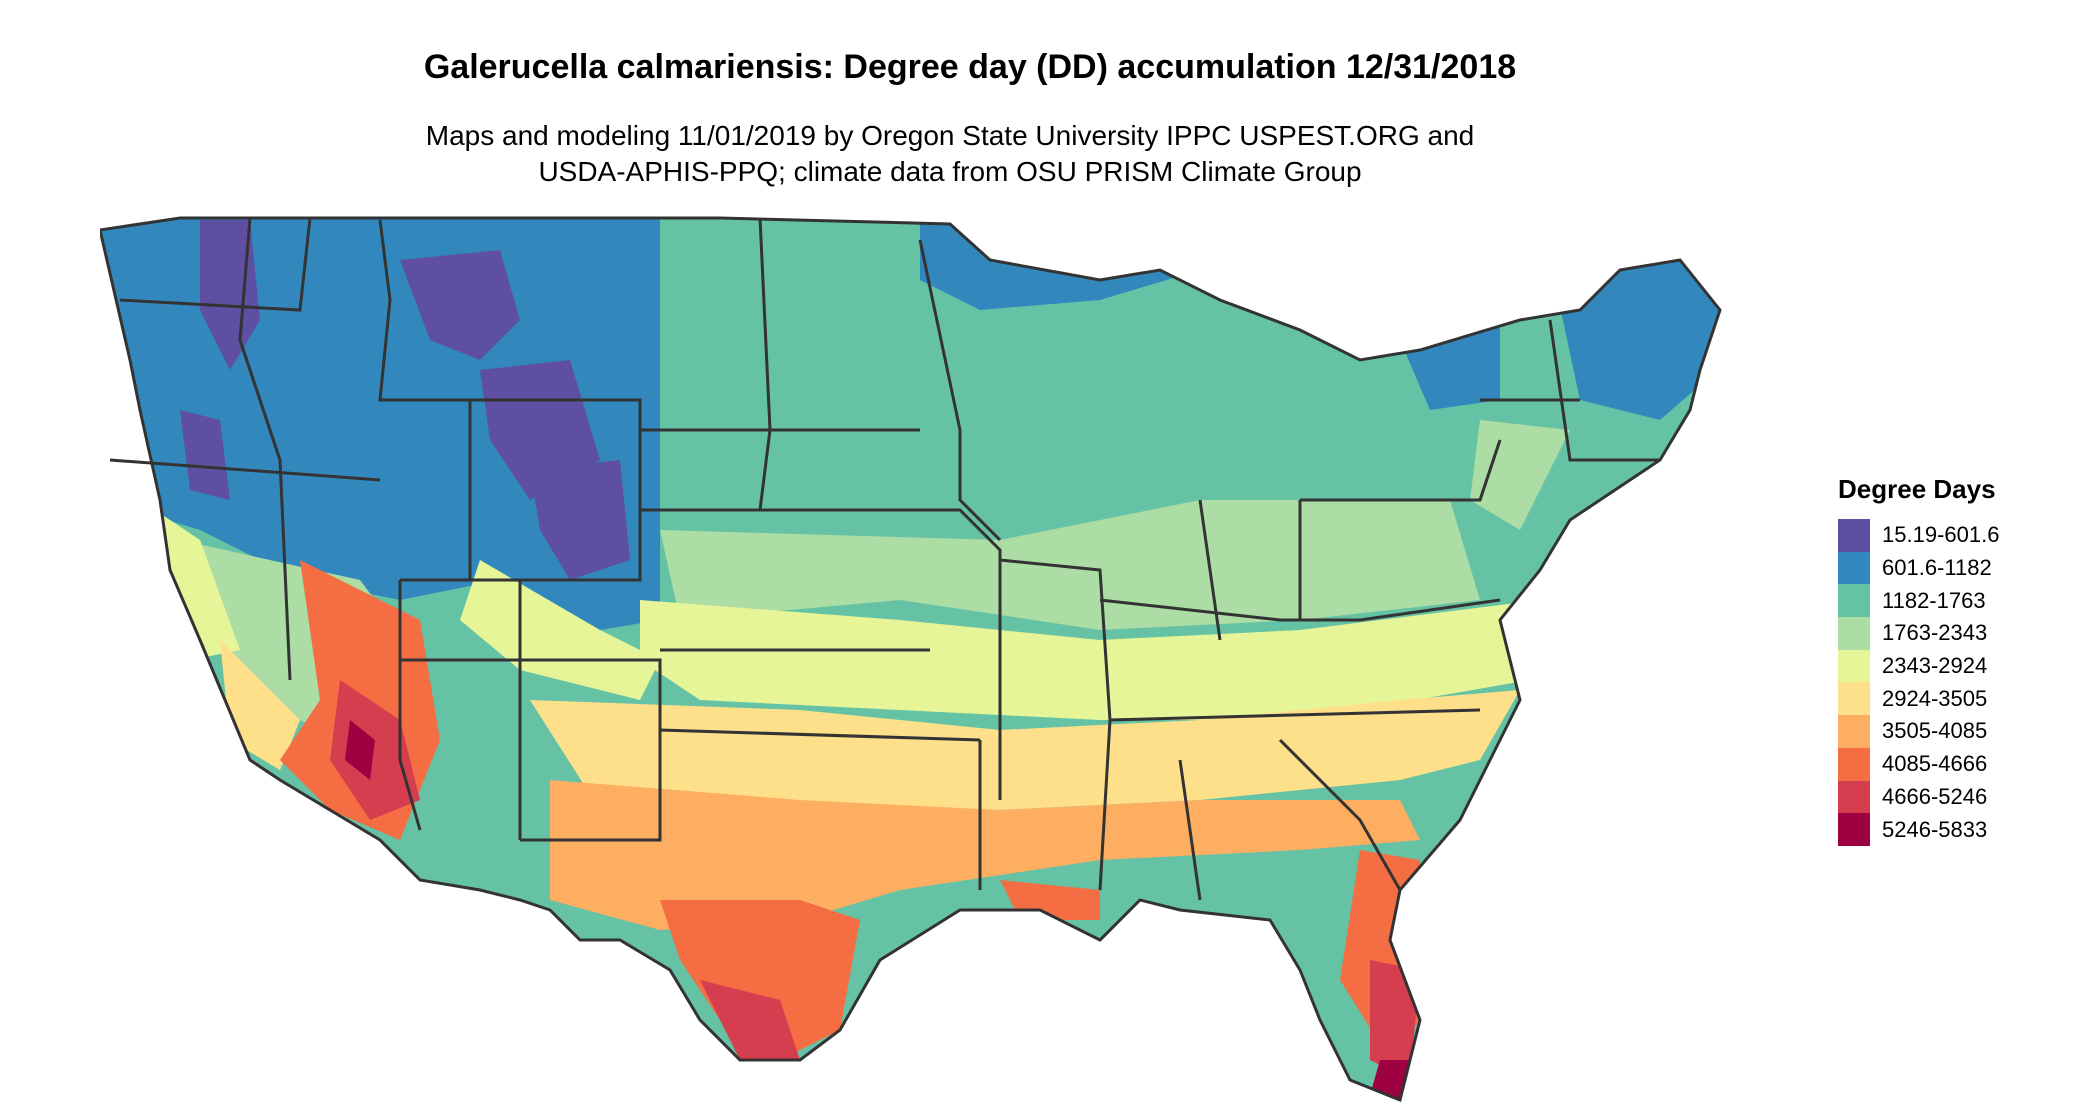 Image resolution: width=2100 pixels, height=1120 pixels. I want to click on legend-label: 2924-3505, so click(1935, 698).